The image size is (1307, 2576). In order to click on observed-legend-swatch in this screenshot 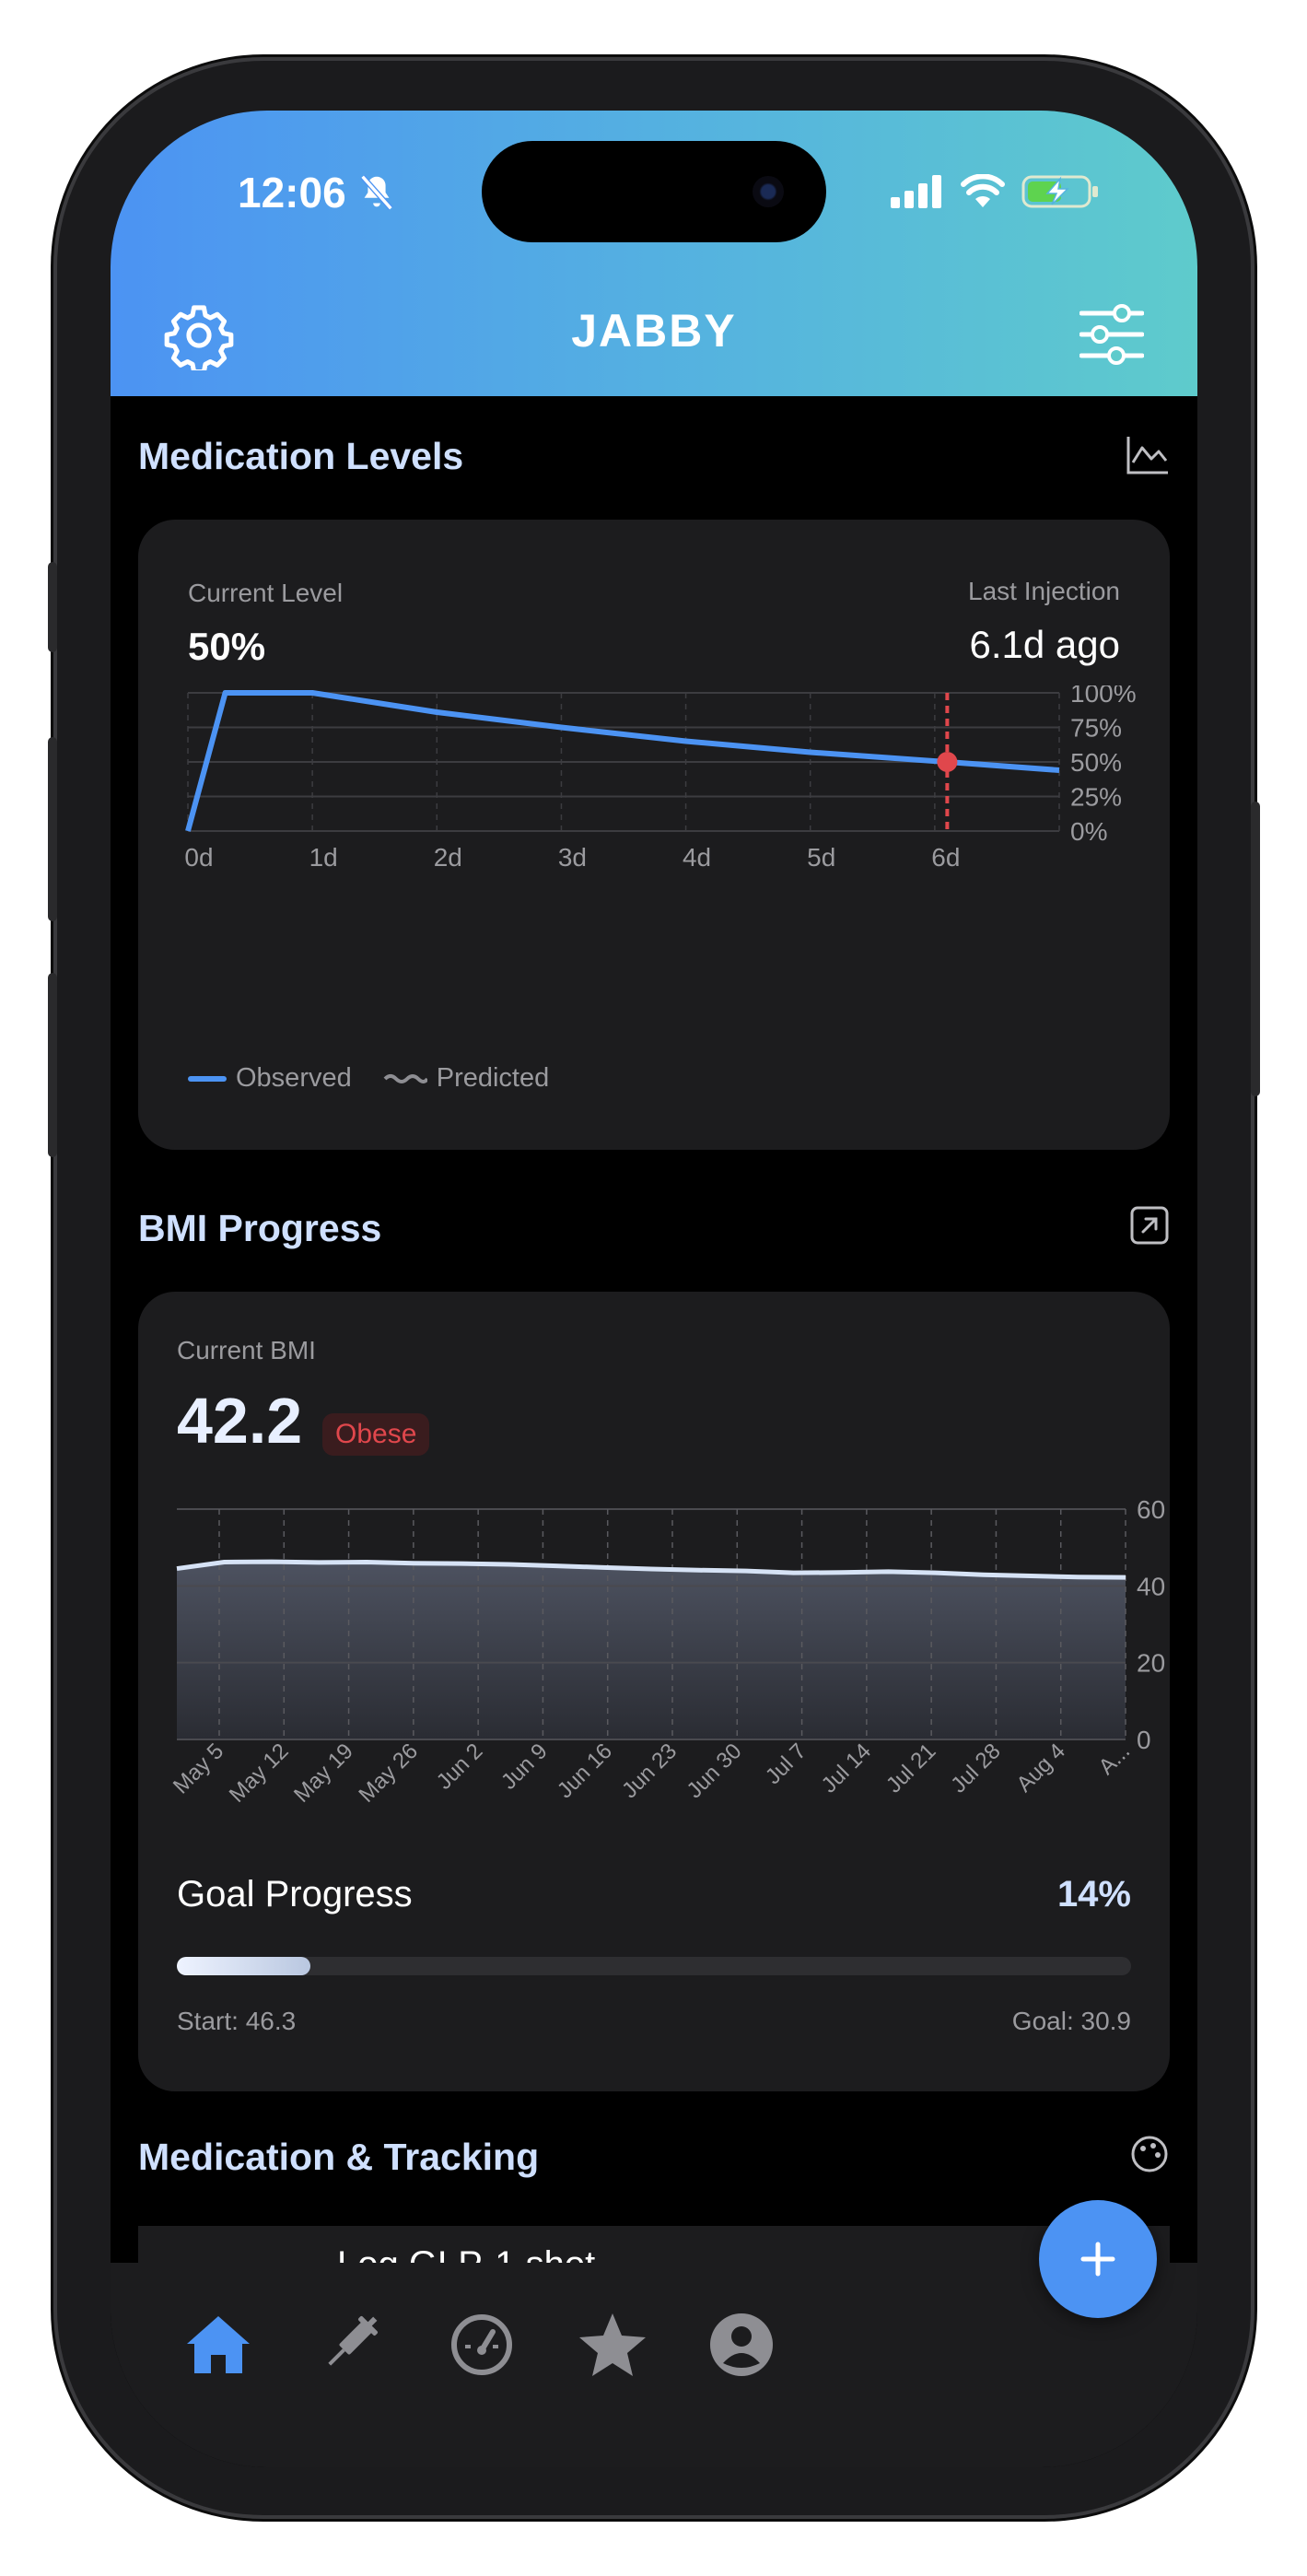, I will do `click(208, 1078)`.